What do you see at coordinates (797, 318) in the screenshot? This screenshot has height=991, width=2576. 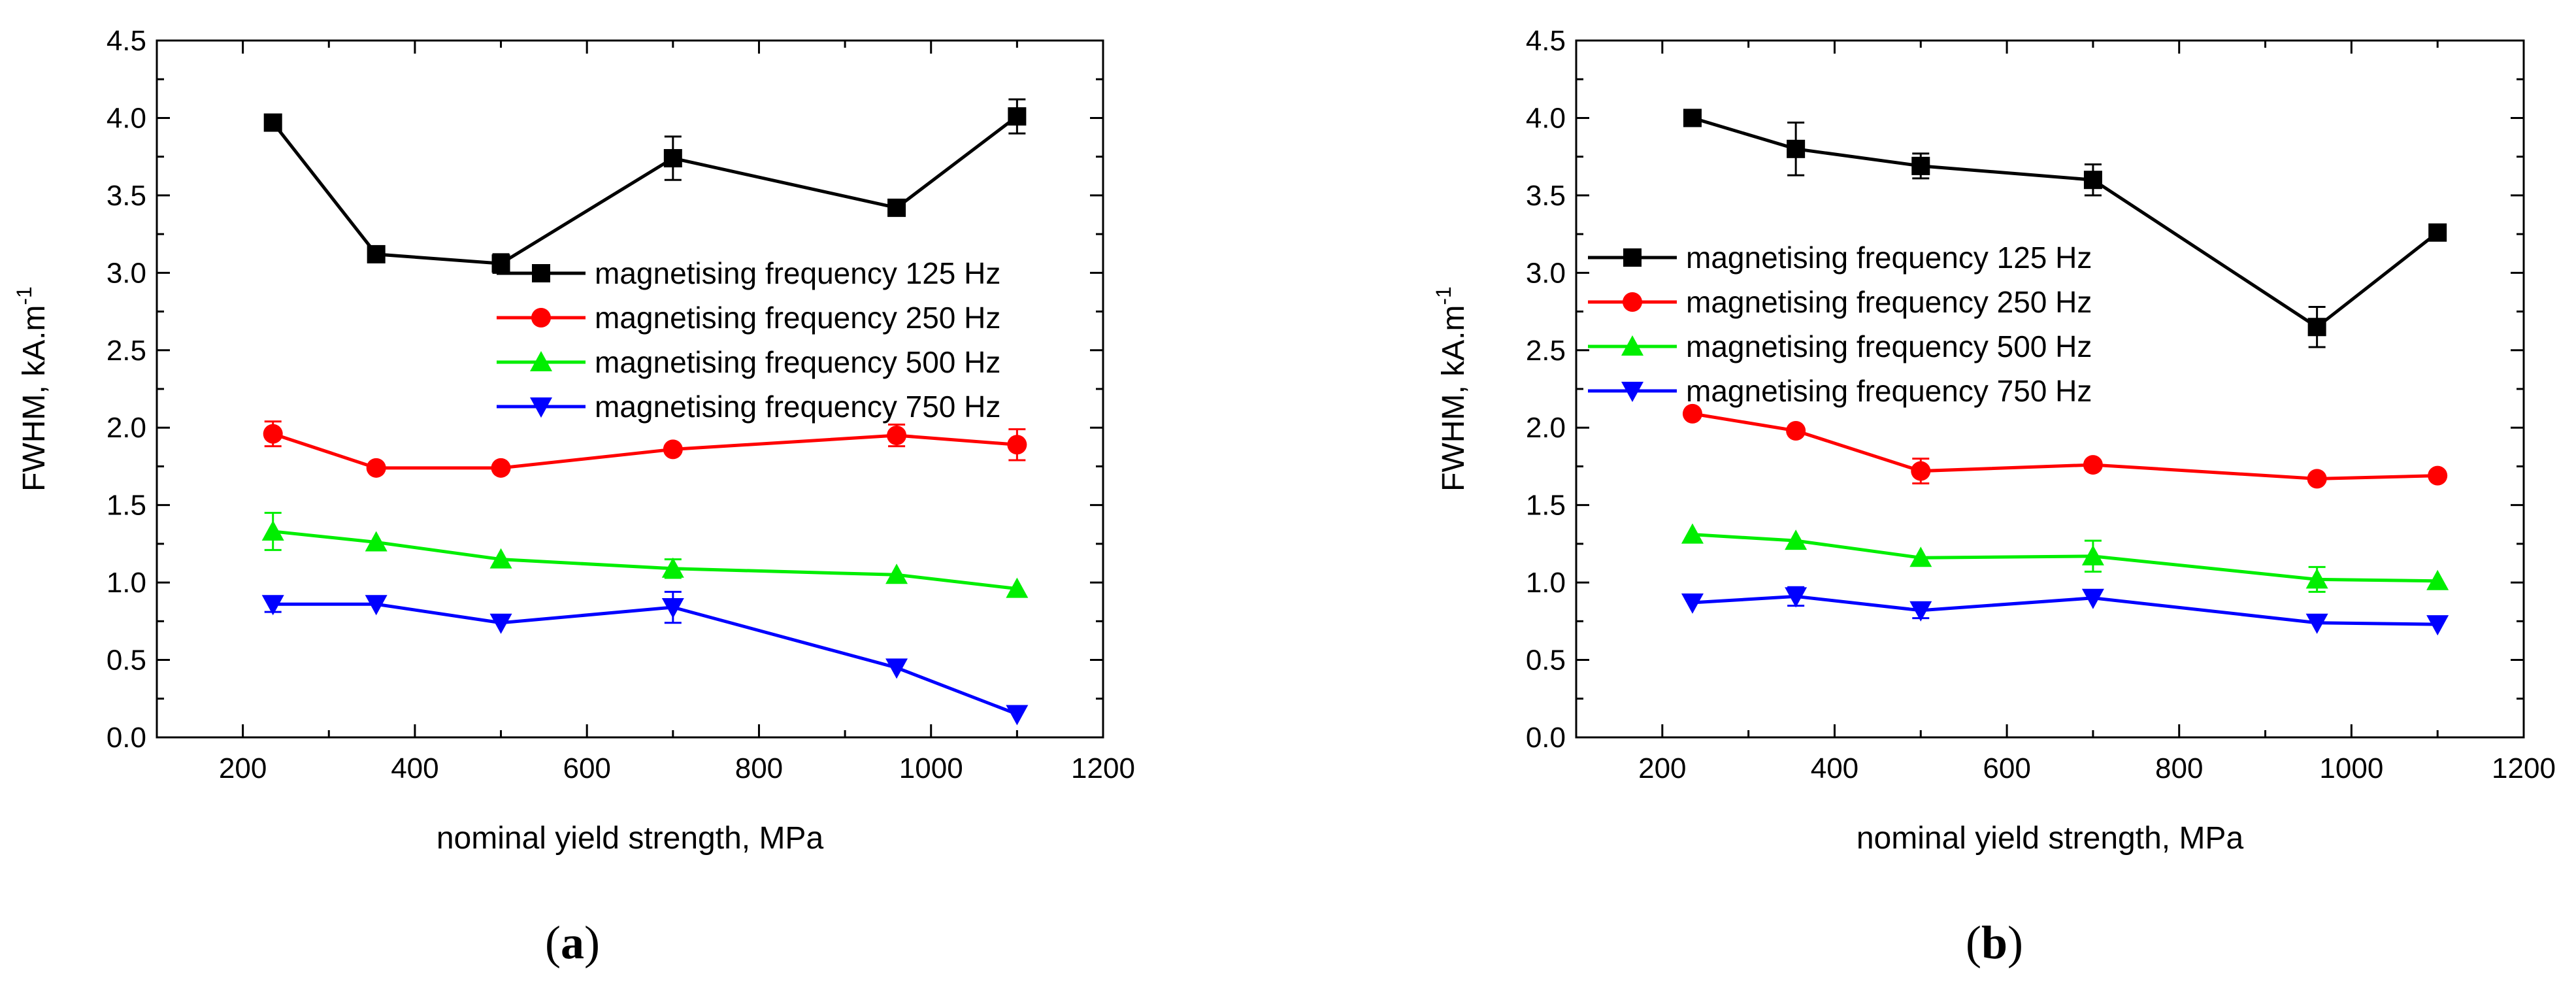 I see `legend-label: magnetising frequency 250 Hz` at bounding box center [797, 318].